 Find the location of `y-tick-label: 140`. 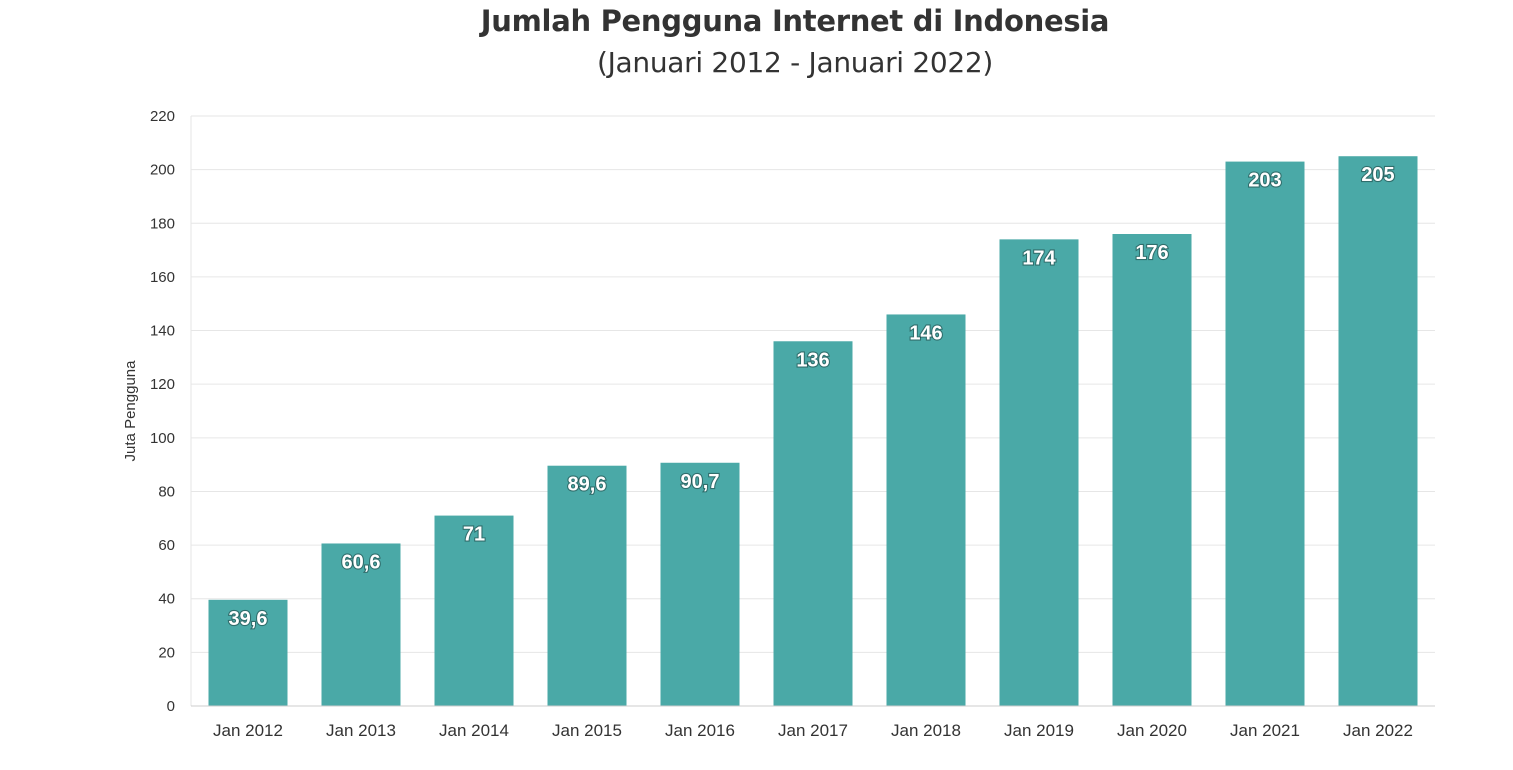

y-tick-label: 140 is located at coordinates (162, 331).